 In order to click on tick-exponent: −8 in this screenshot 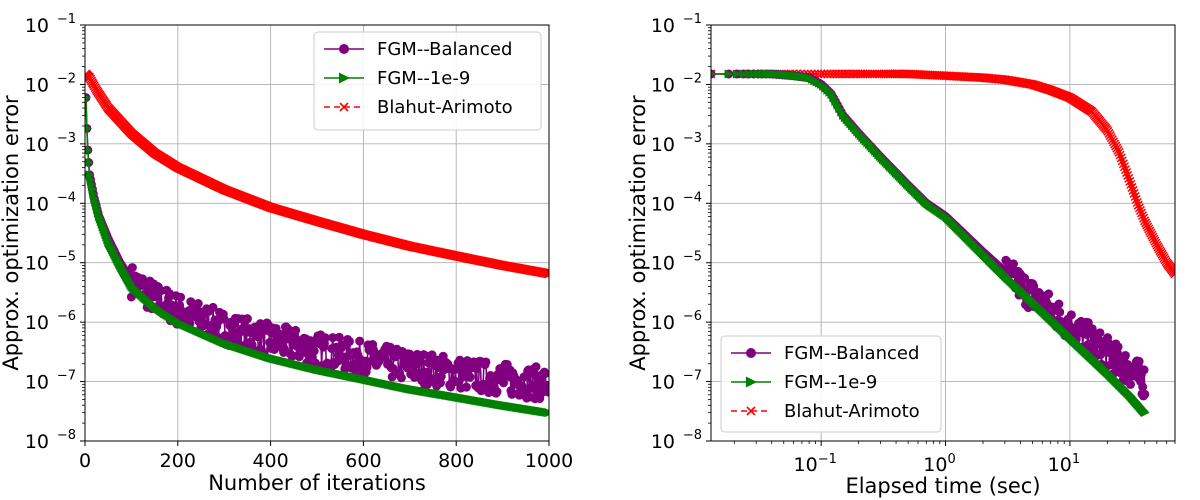, I will do `click(66, 435)`.